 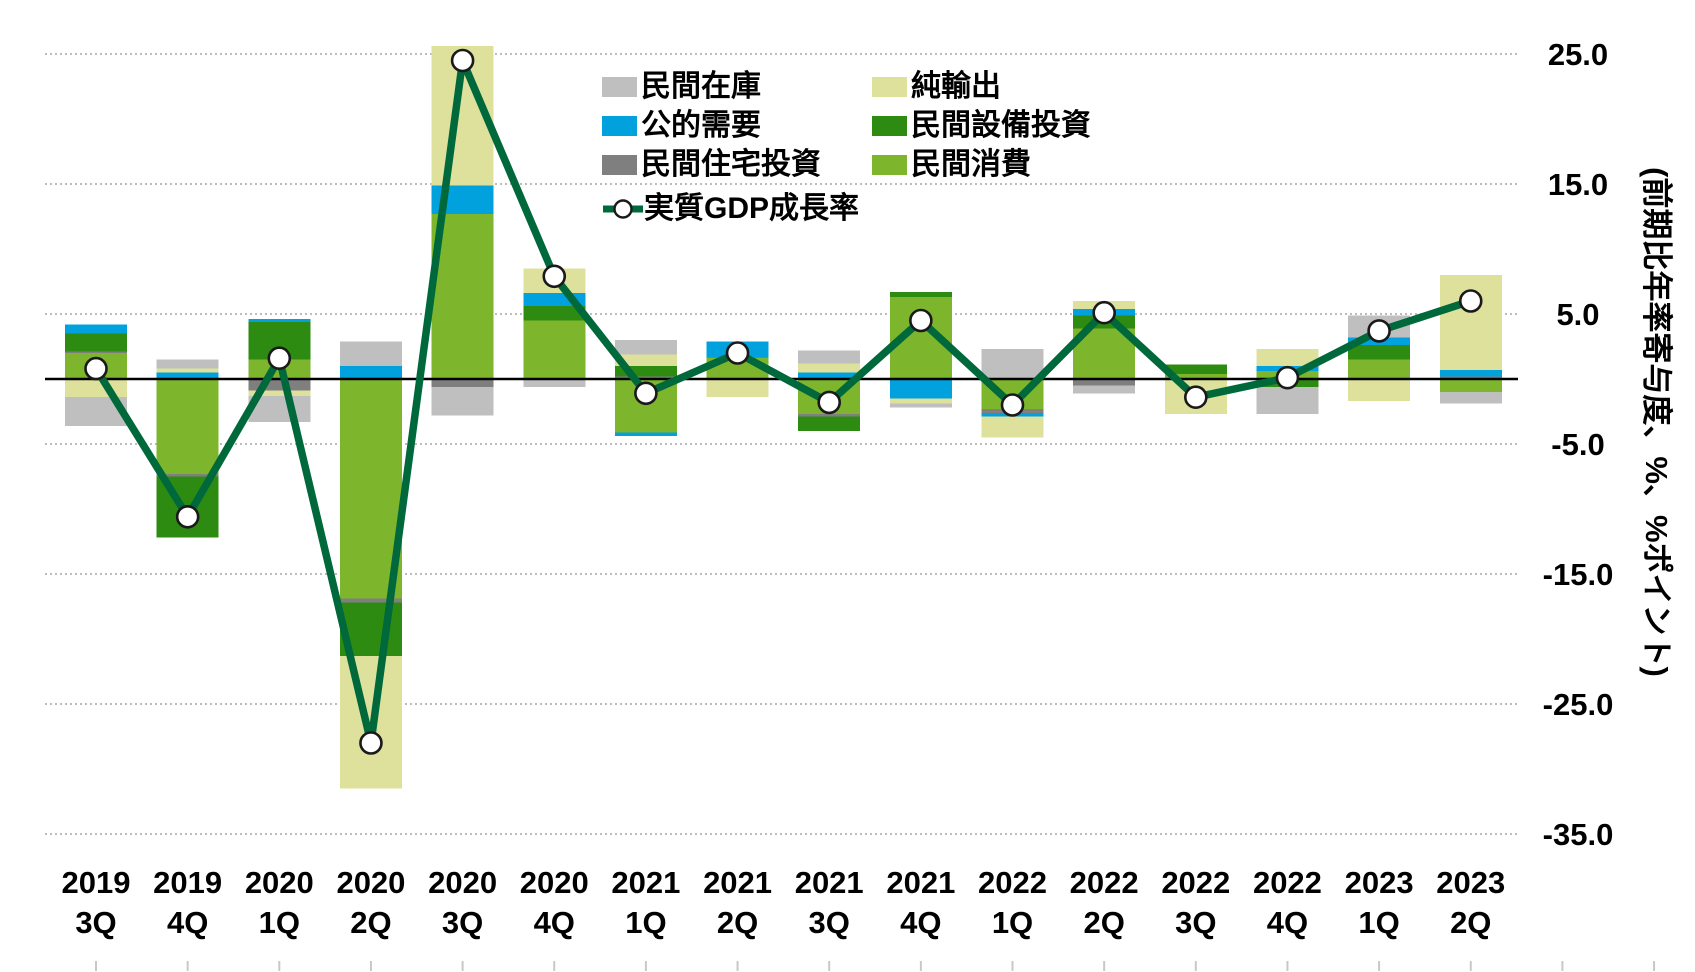 What do you see at coordinates (971, 164) in the screenshot?
I see `legend-label: 民間消費` at bounding box center [971, 164].